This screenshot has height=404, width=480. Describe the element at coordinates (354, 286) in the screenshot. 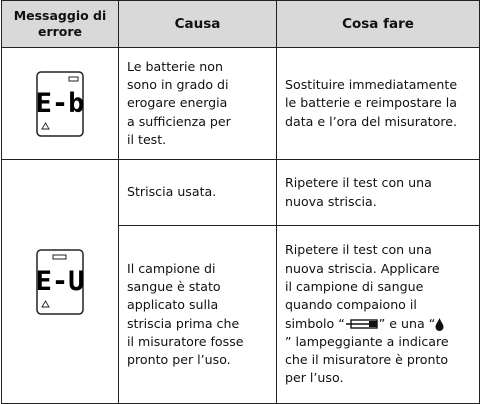

I see `text-line: il campione di sangue` at that location.